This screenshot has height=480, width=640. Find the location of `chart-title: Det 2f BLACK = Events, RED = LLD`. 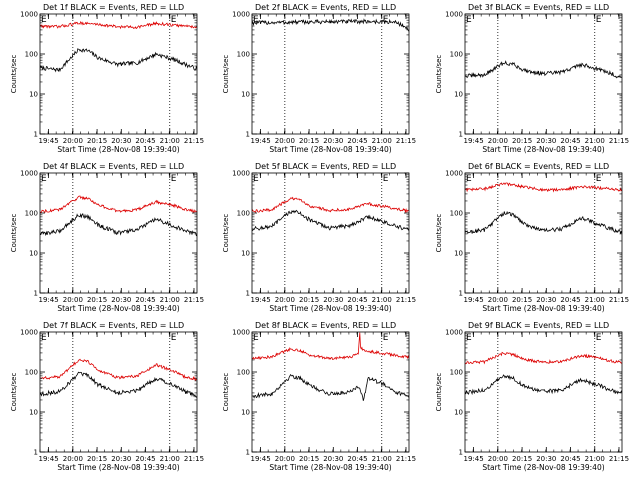

chart-title: Det 2f BLACK = Events, RED = LLD is located at coordinates (325, 7).